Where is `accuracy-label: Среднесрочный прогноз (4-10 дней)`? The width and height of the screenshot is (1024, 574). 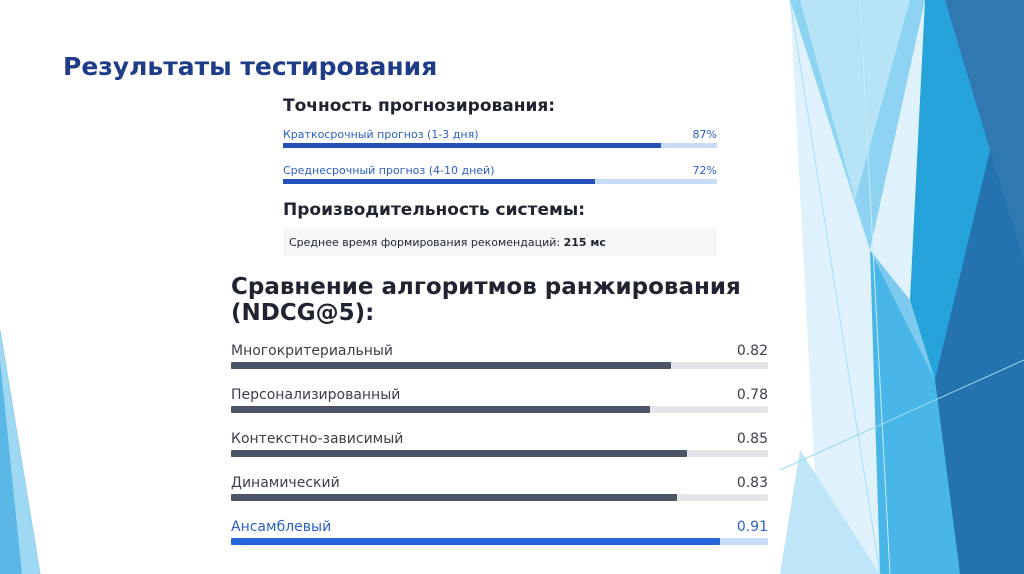 accuracy-label: Среднесрочный прогноз (4-10 дней) is located at coordinates (389, 170).